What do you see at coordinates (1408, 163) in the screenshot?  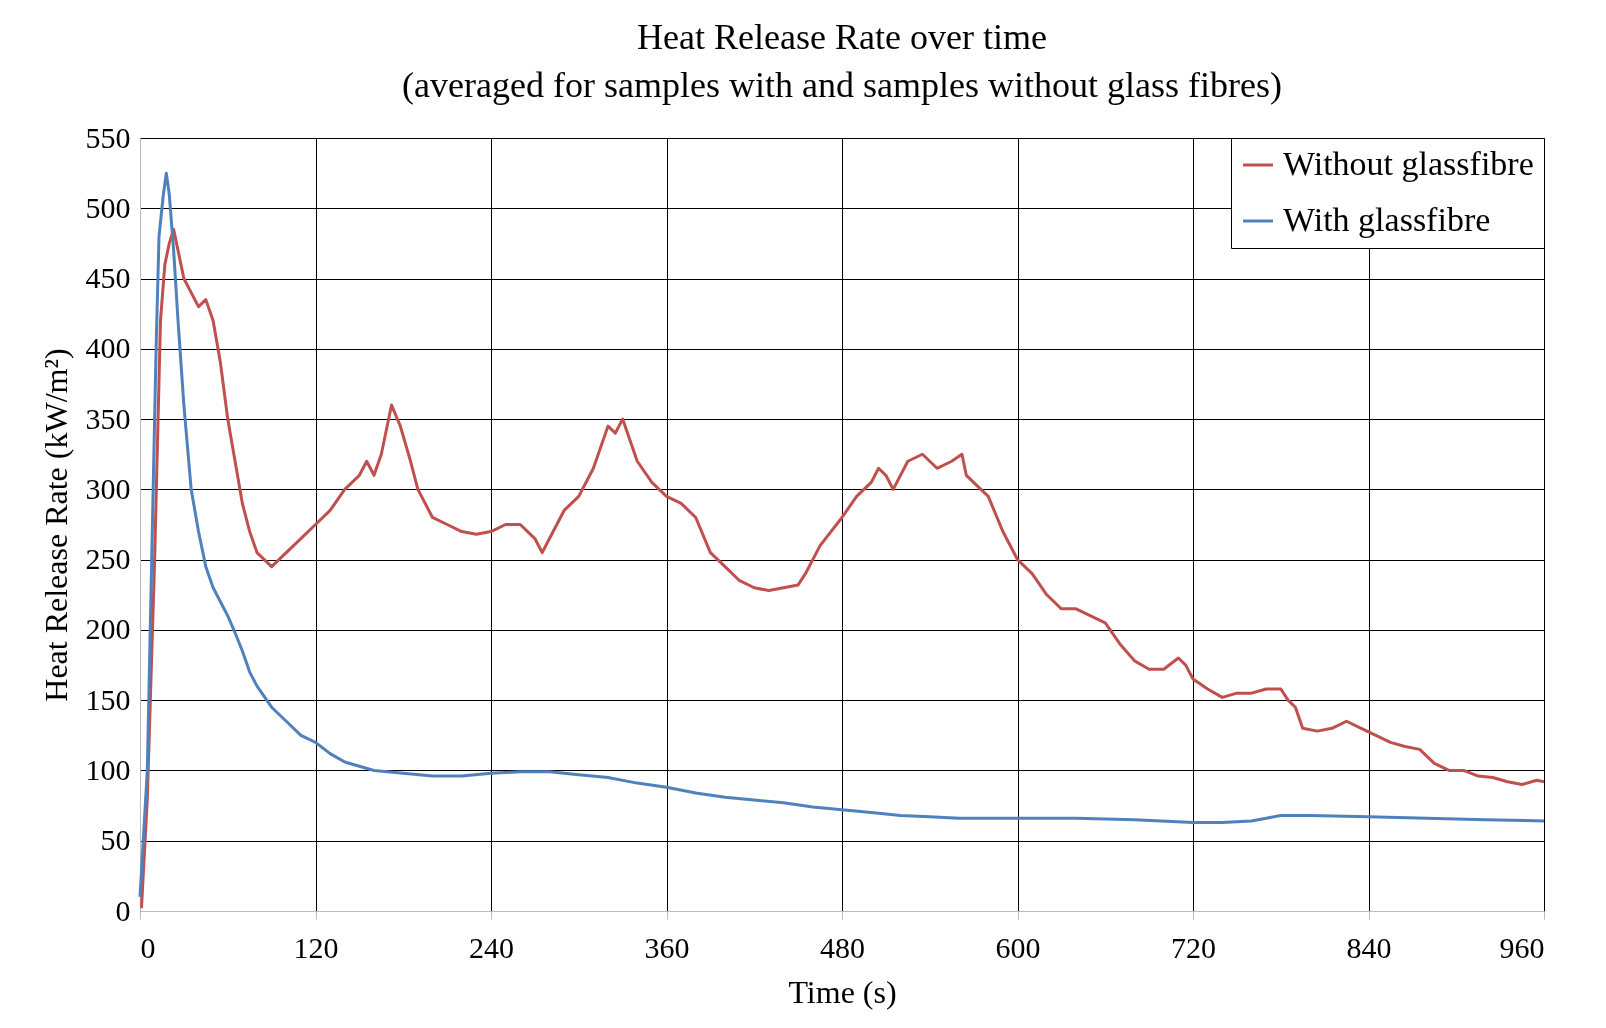 I see `legend-label: Without glassfibre` at bounding box center [1408, 163].